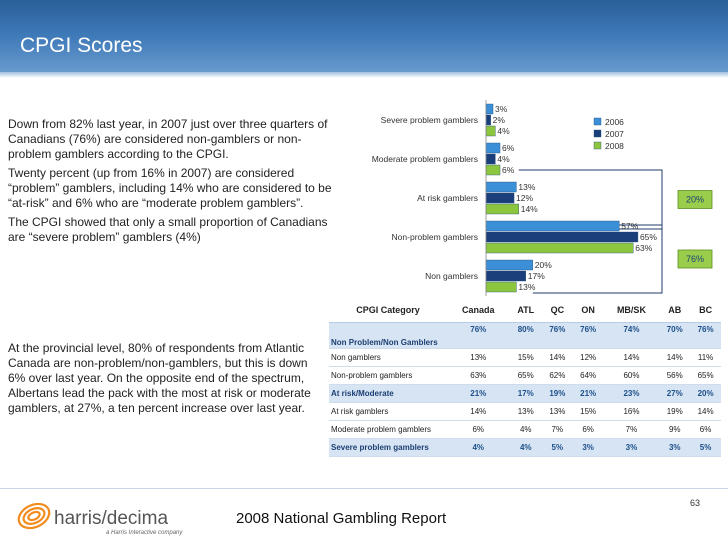 The width and height of the screenshot is (728, 546). I want to click on data-label: 14%, so click(529, 209).